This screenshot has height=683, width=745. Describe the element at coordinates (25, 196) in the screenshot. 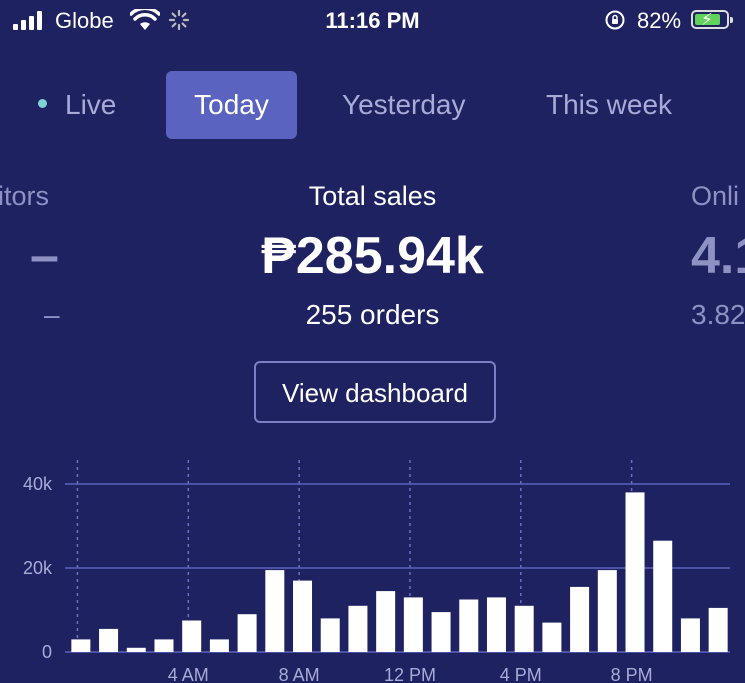

I see `metric-visitors-label: itors` at that location.